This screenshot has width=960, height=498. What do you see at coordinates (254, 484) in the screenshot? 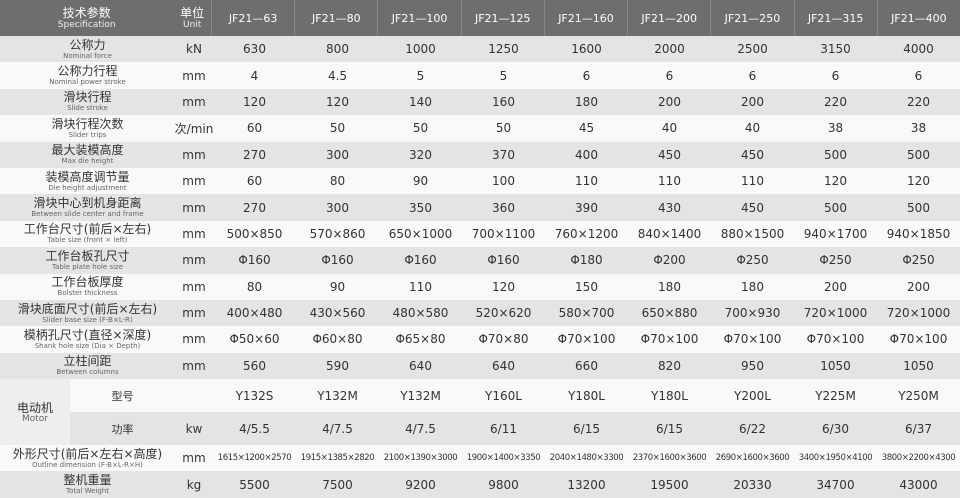
I see `cell: 5500` at bounding box center [254, 484].